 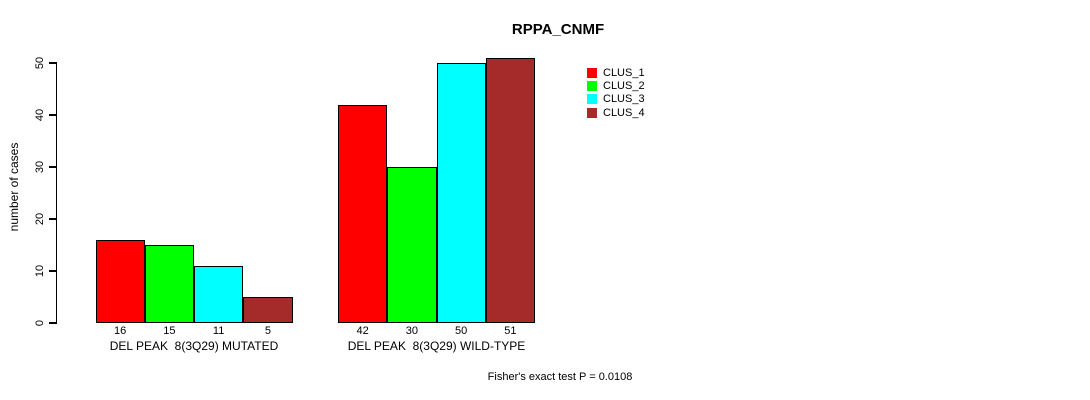 I want to click on legend: CLUS_1 CLUS_2 CLUS_3 CLUS_4, so click(x=616, y=93).